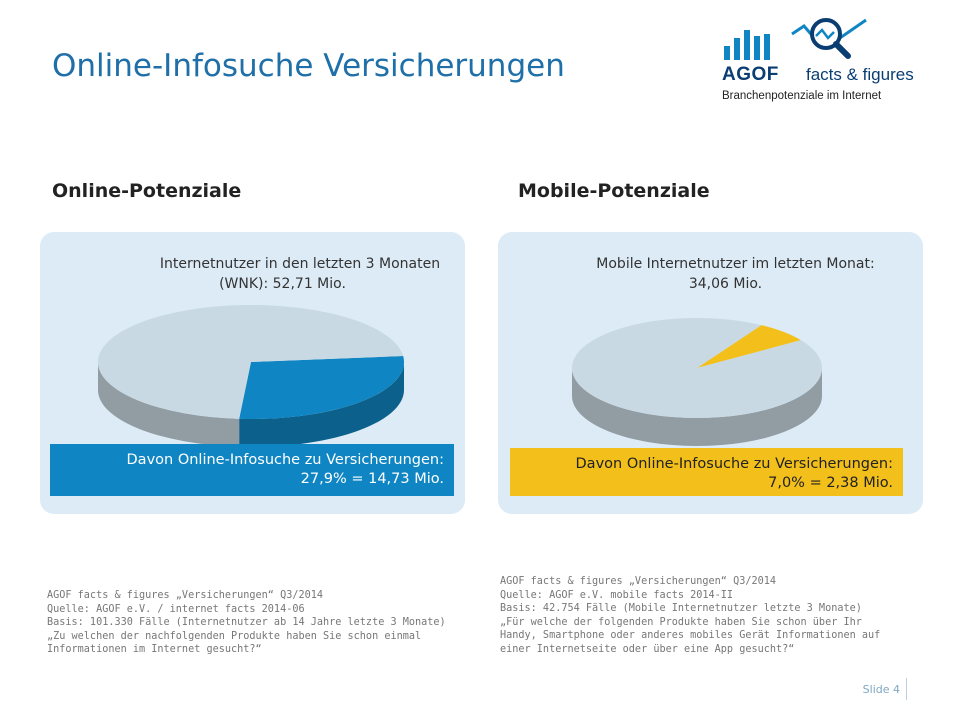  Describe the element at coordinates (725, 284) in the screenshot. I see `mobile-base-line2: 34,06 Mio.` at that location.